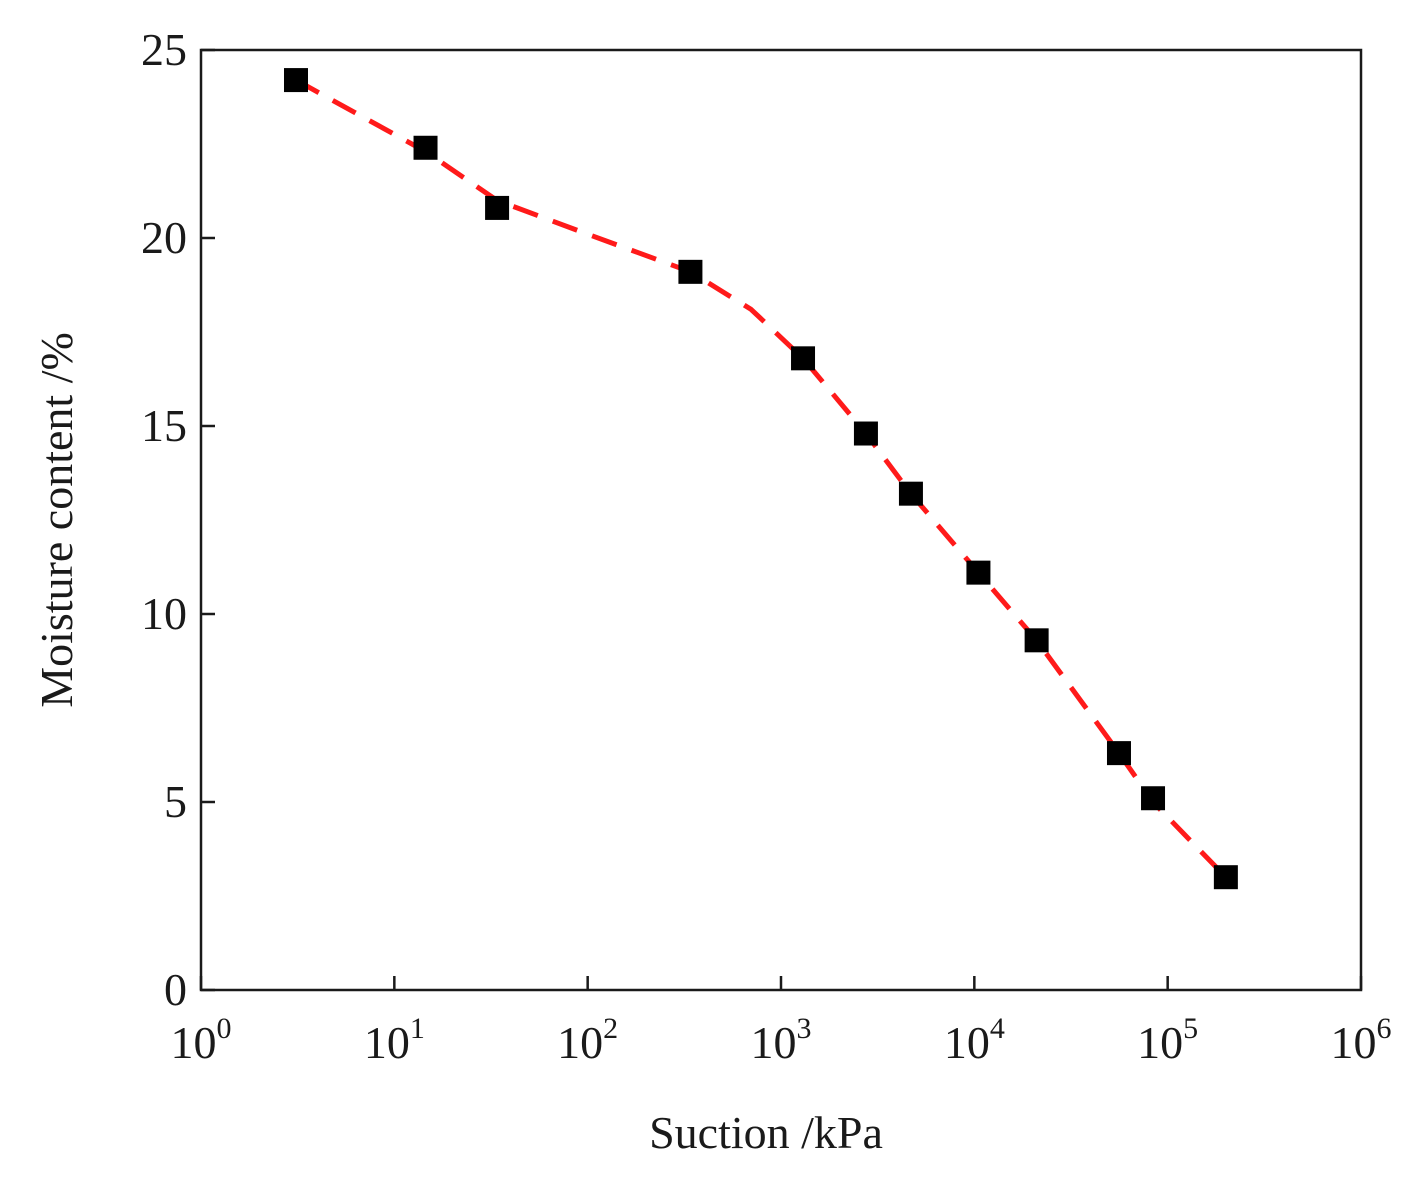 This screenshot has height=1183, width=1419. I want to click on y-axis-ticks: 0 5 10 15 20 25, so click(178, 519).